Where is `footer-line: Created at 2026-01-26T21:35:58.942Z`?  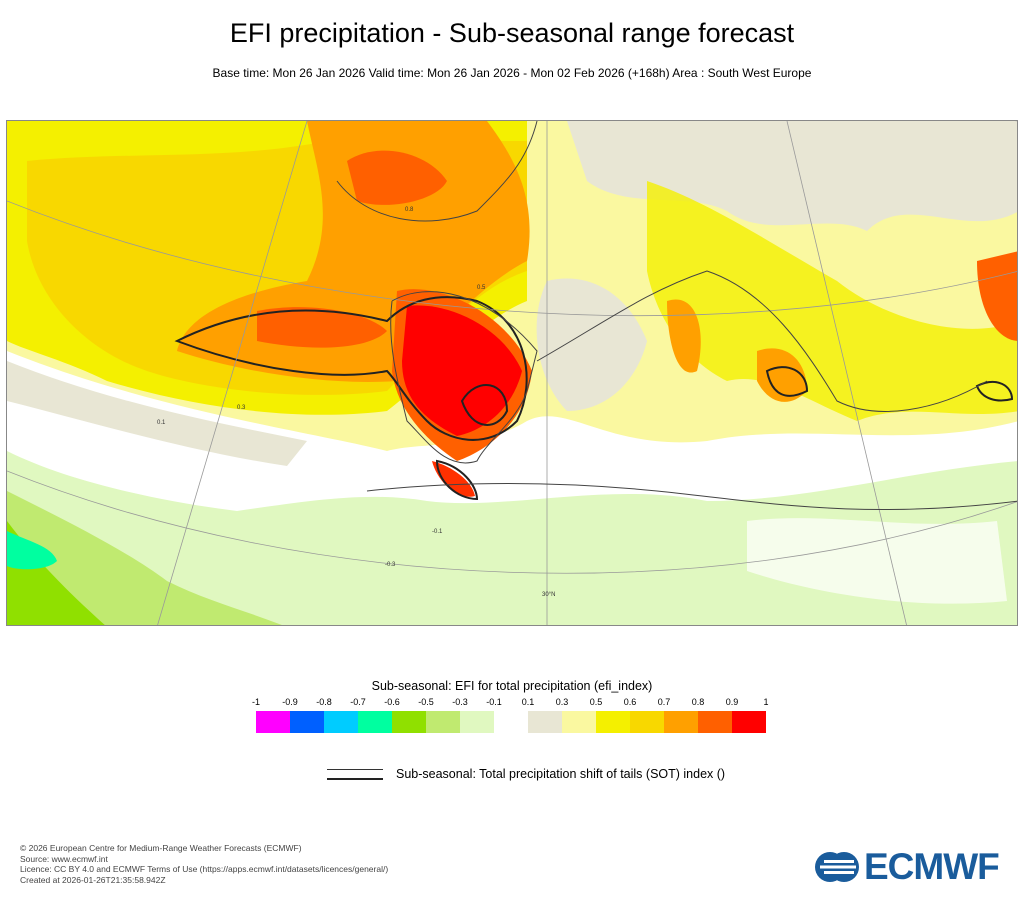
footer-line: Created at 2026-01-26T21:35:58.942Z is located at coordinates (93, 879).